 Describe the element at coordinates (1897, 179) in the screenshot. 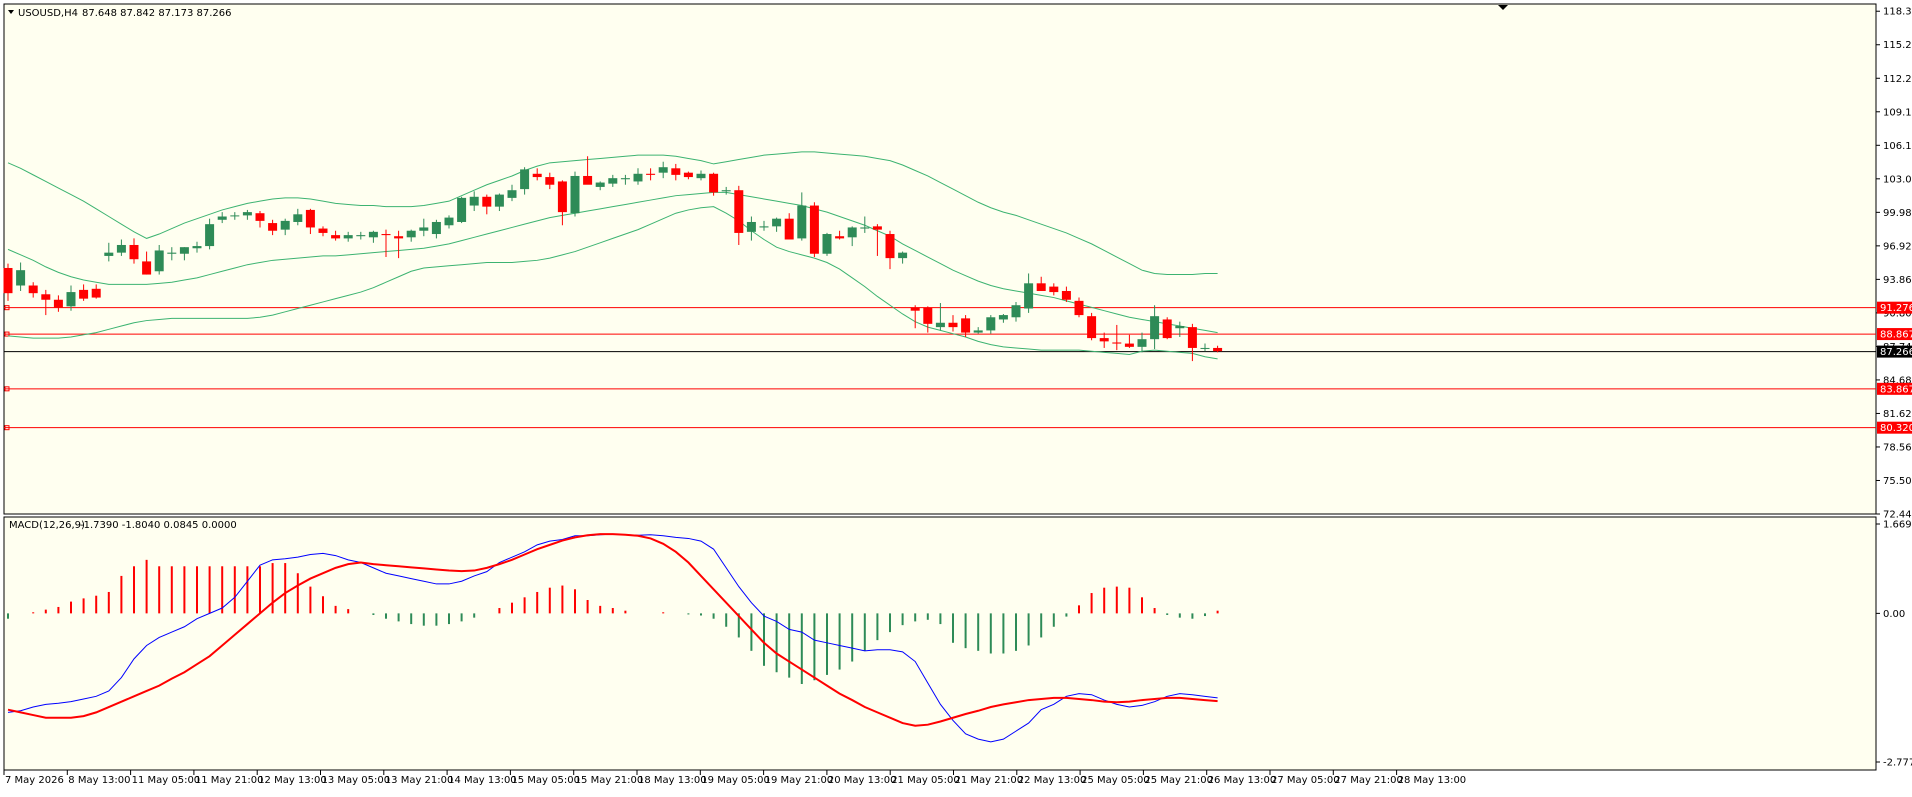

I see `price-tick-label: 103.04` at that location.